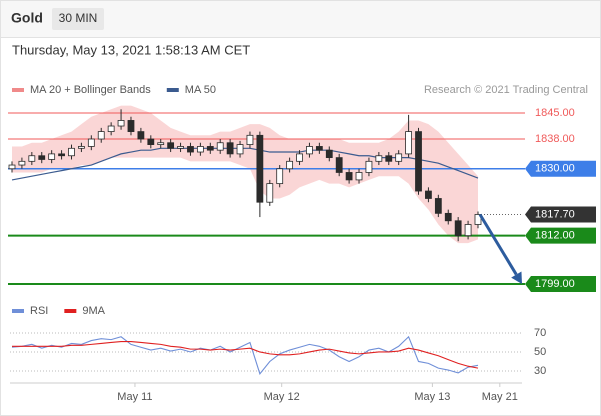  I want to click on interval-button, so click(78, 19).